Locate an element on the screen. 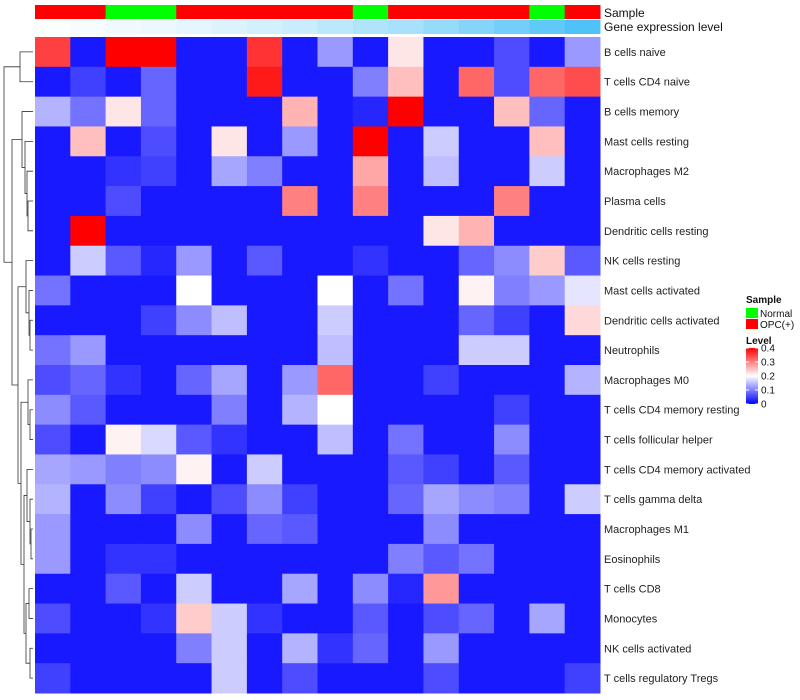  row-dendrogram is located at coordinates (18, 365).